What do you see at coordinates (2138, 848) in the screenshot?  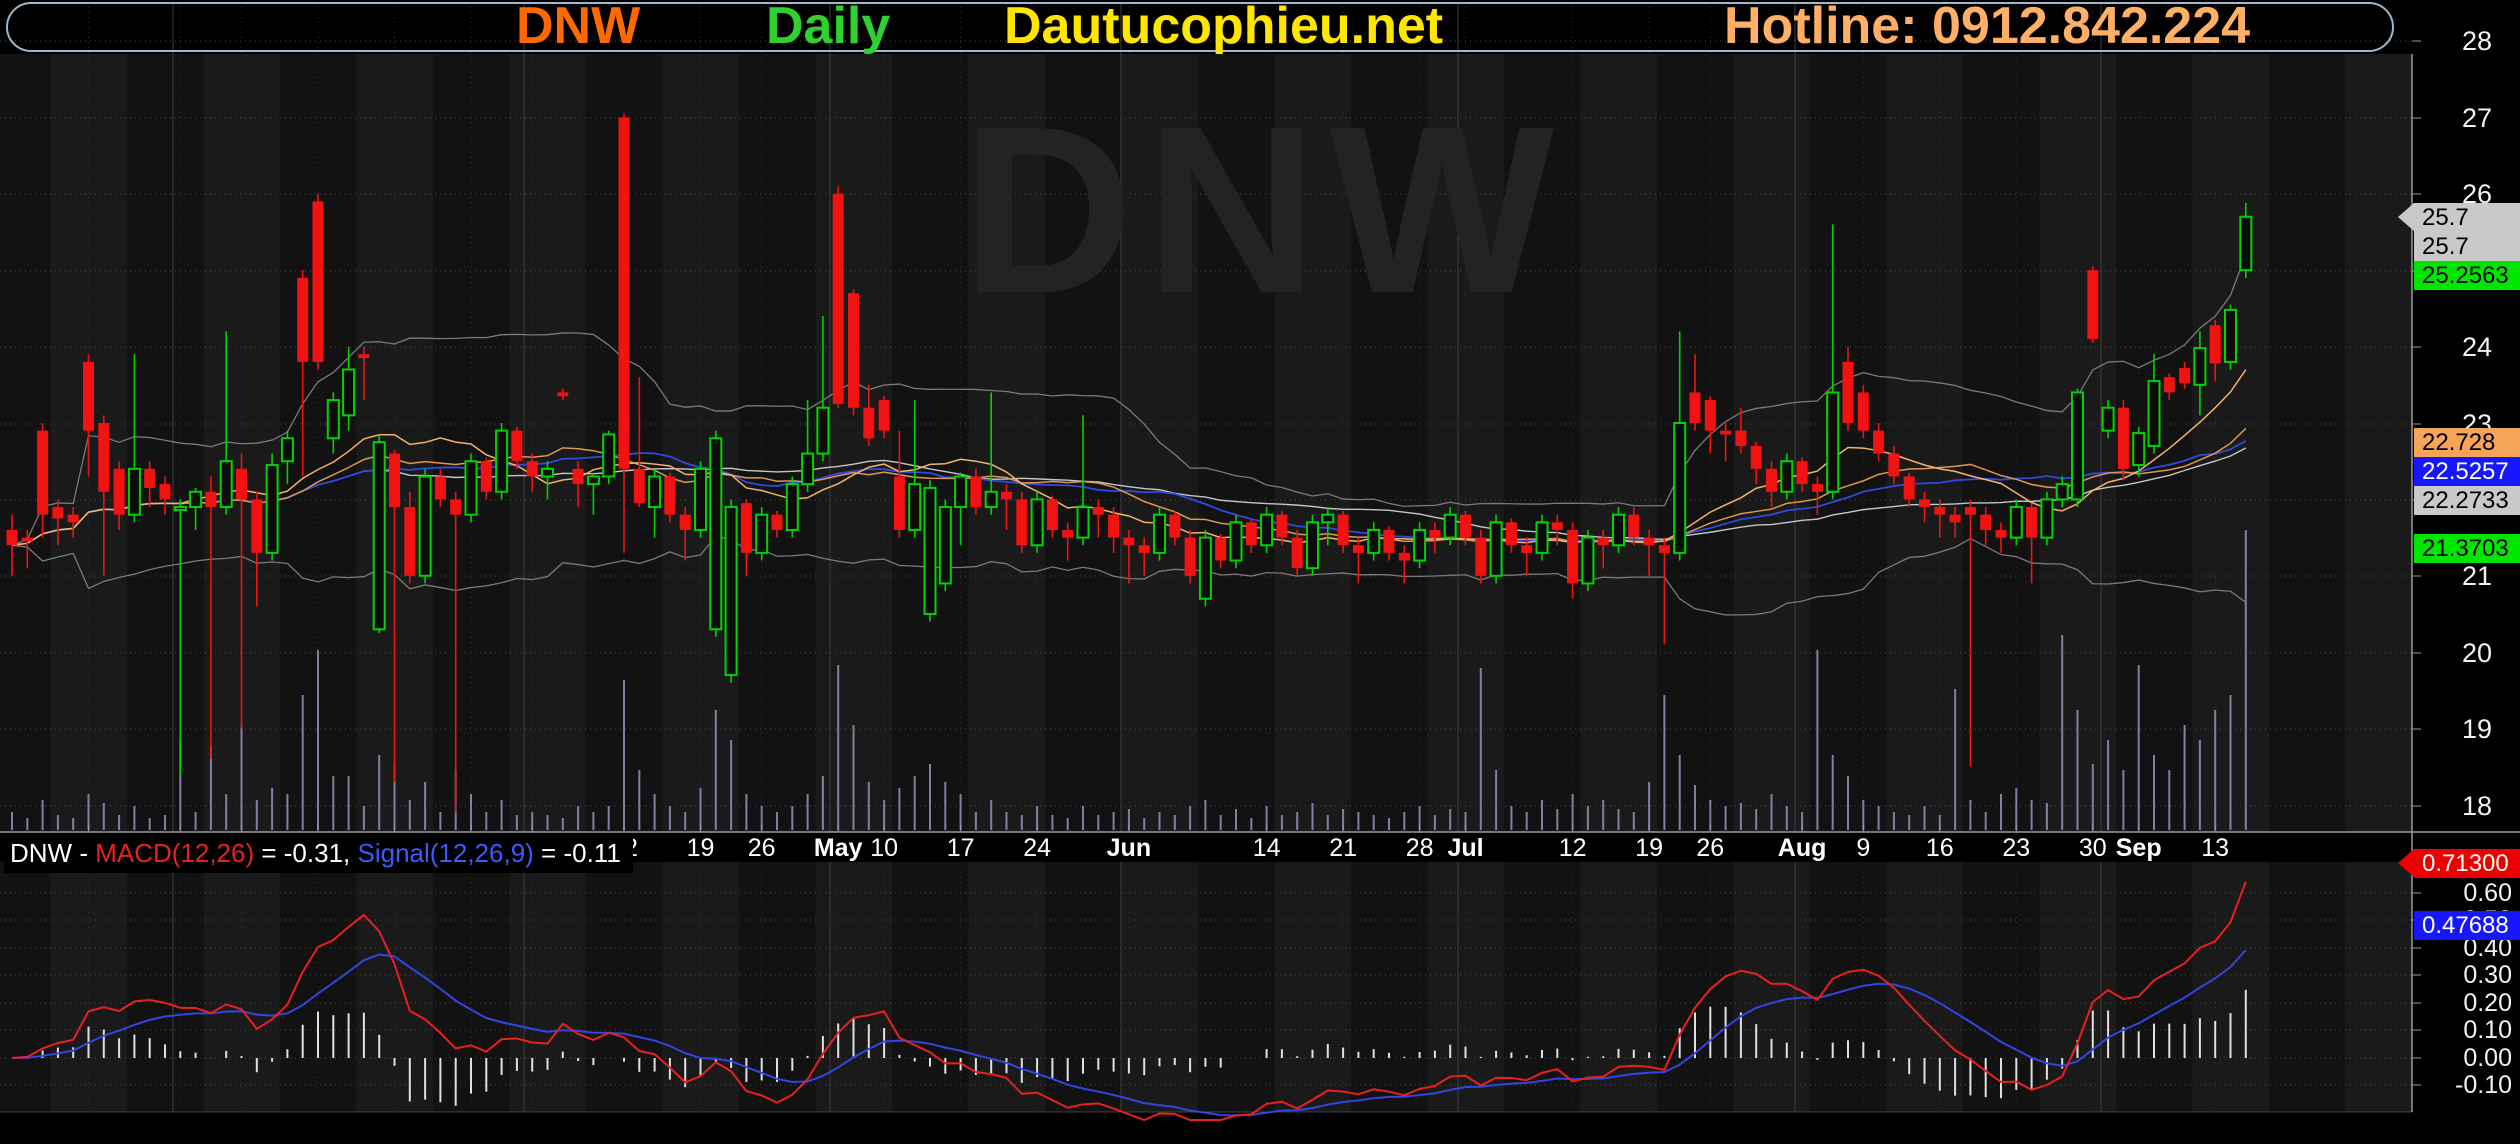 I see `date-axis-tick-label: Sep` at bounding box center [2138, 848].